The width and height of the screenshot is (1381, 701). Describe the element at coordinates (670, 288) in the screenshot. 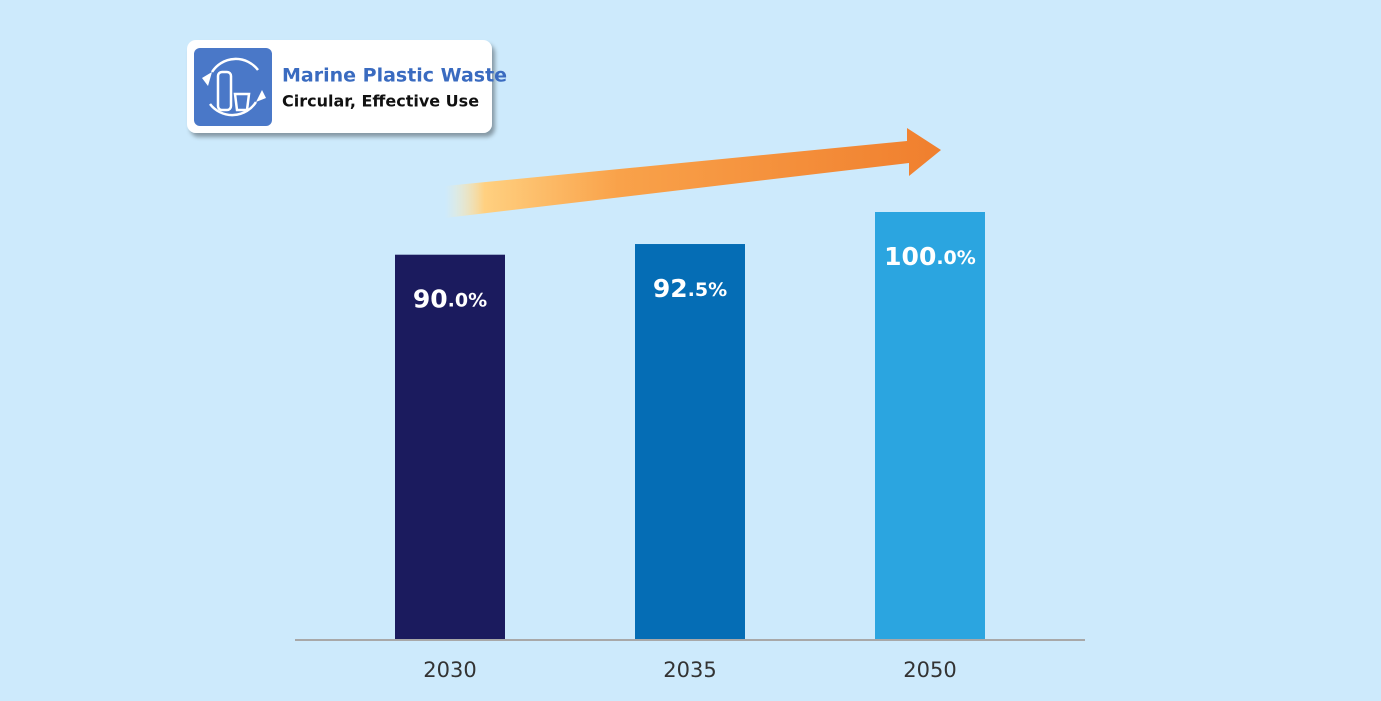

I see `value-label-main: 92` at that location.